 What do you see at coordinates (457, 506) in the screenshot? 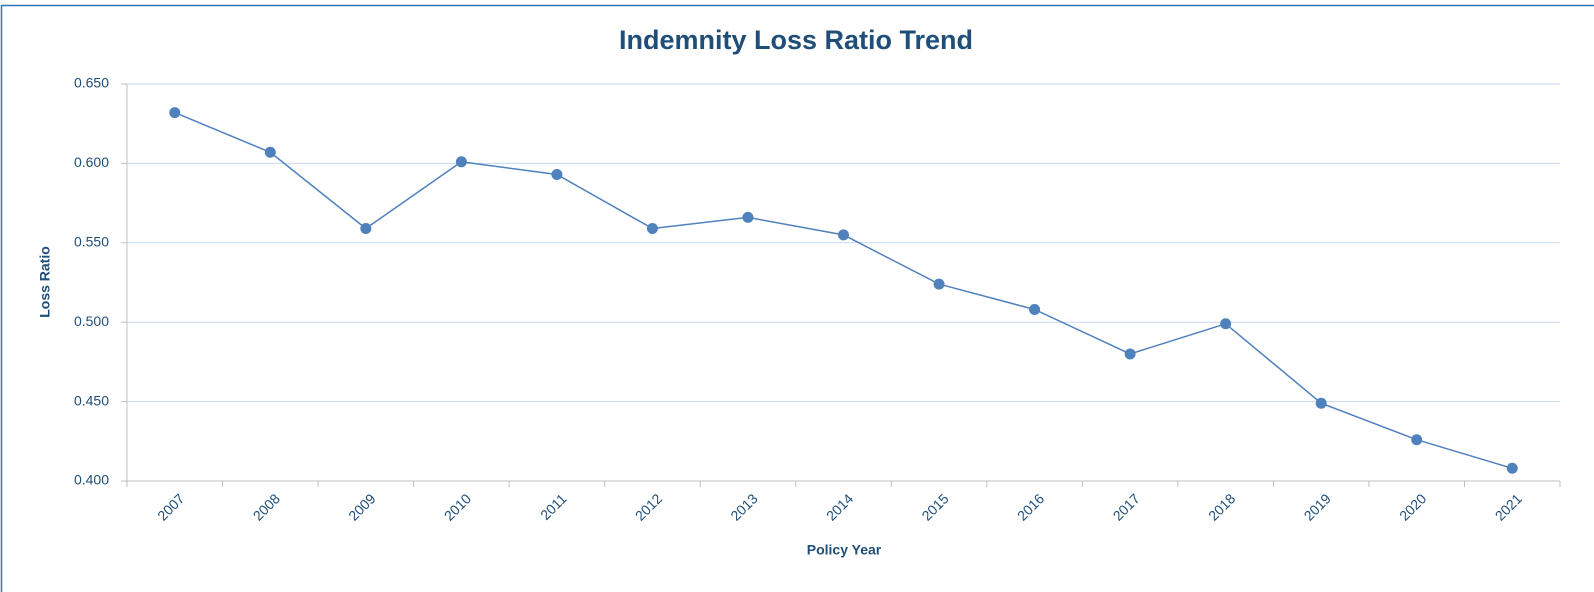
I see `x-tick-label: 2010` at bounding box center [457, 506].